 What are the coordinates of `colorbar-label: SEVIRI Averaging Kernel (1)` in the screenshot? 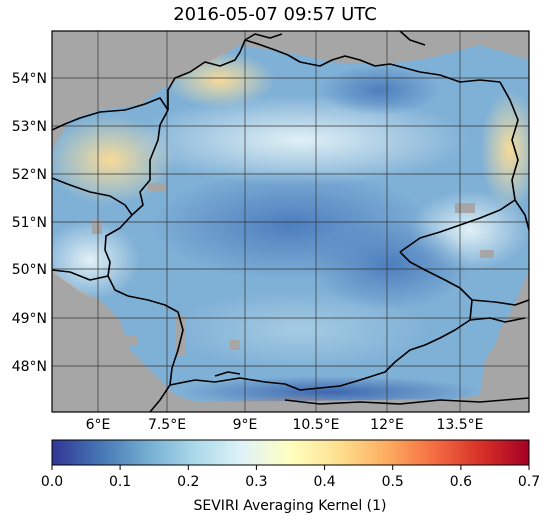 It's located at (290, 506).